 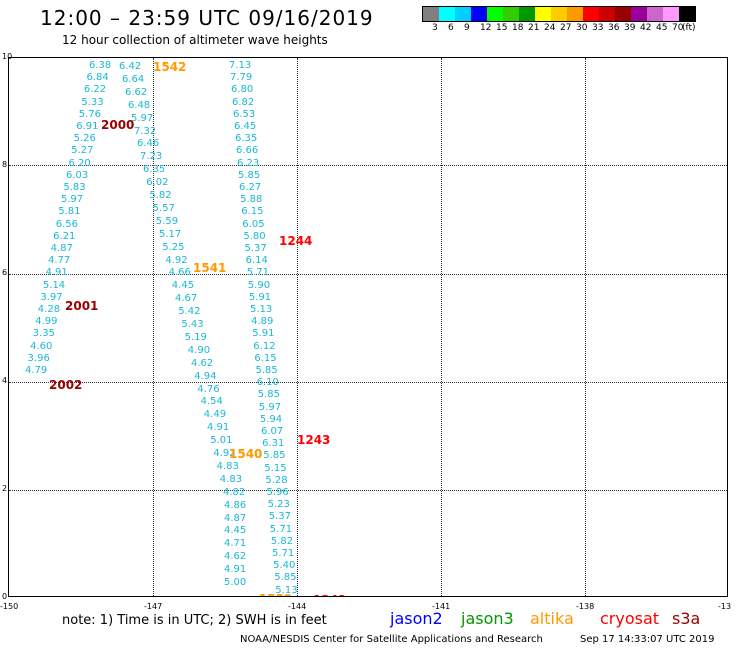 I want to click on satellite-legend-jason3: jason3, so click(x=487, y=618).